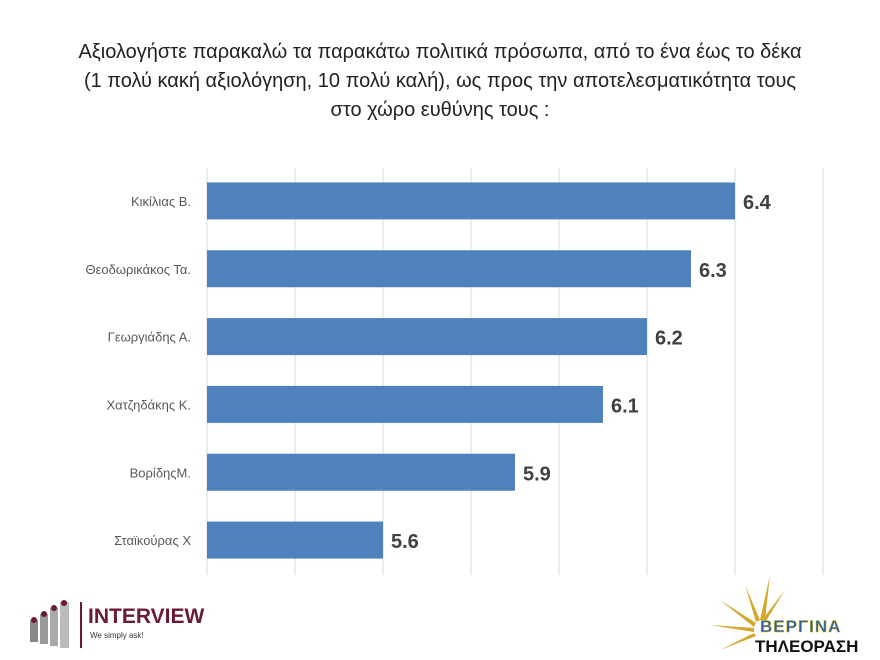  I want to click on category-label: Χατζηδάκης Κ., so click(148, 404).